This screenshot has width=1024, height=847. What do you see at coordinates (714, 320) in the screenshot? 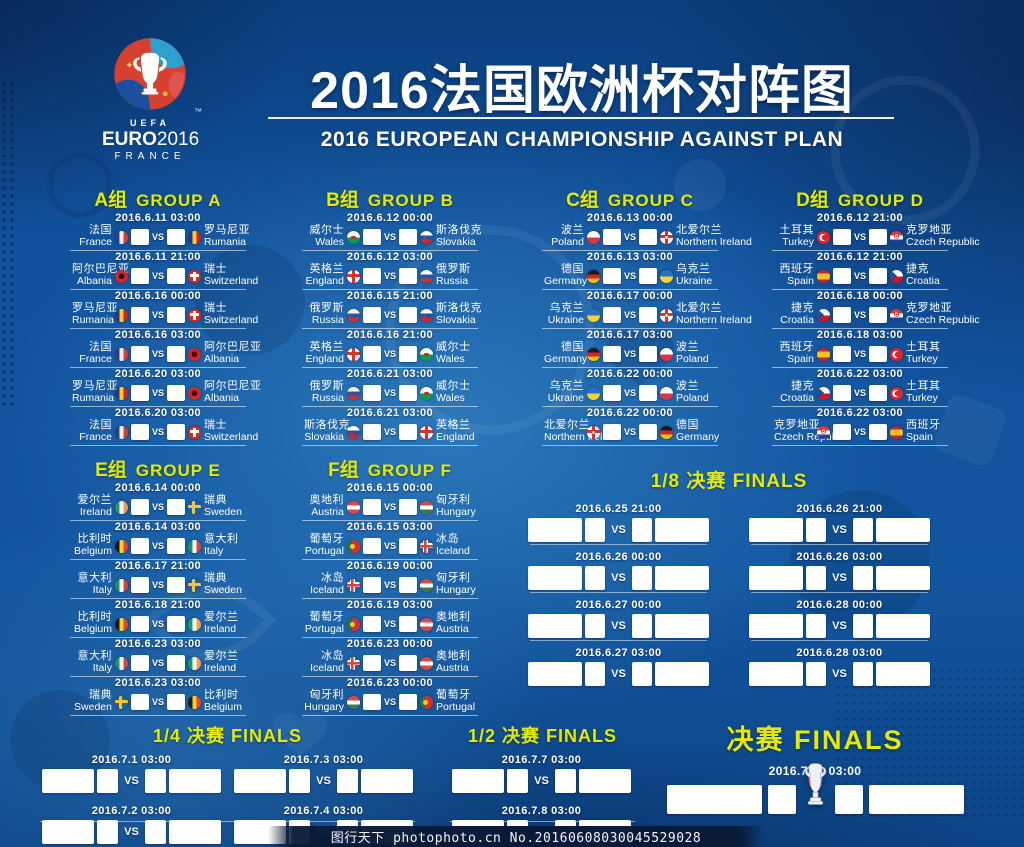
I see `team-name-en: Northern Ireland` at bounding box center [714, 320].